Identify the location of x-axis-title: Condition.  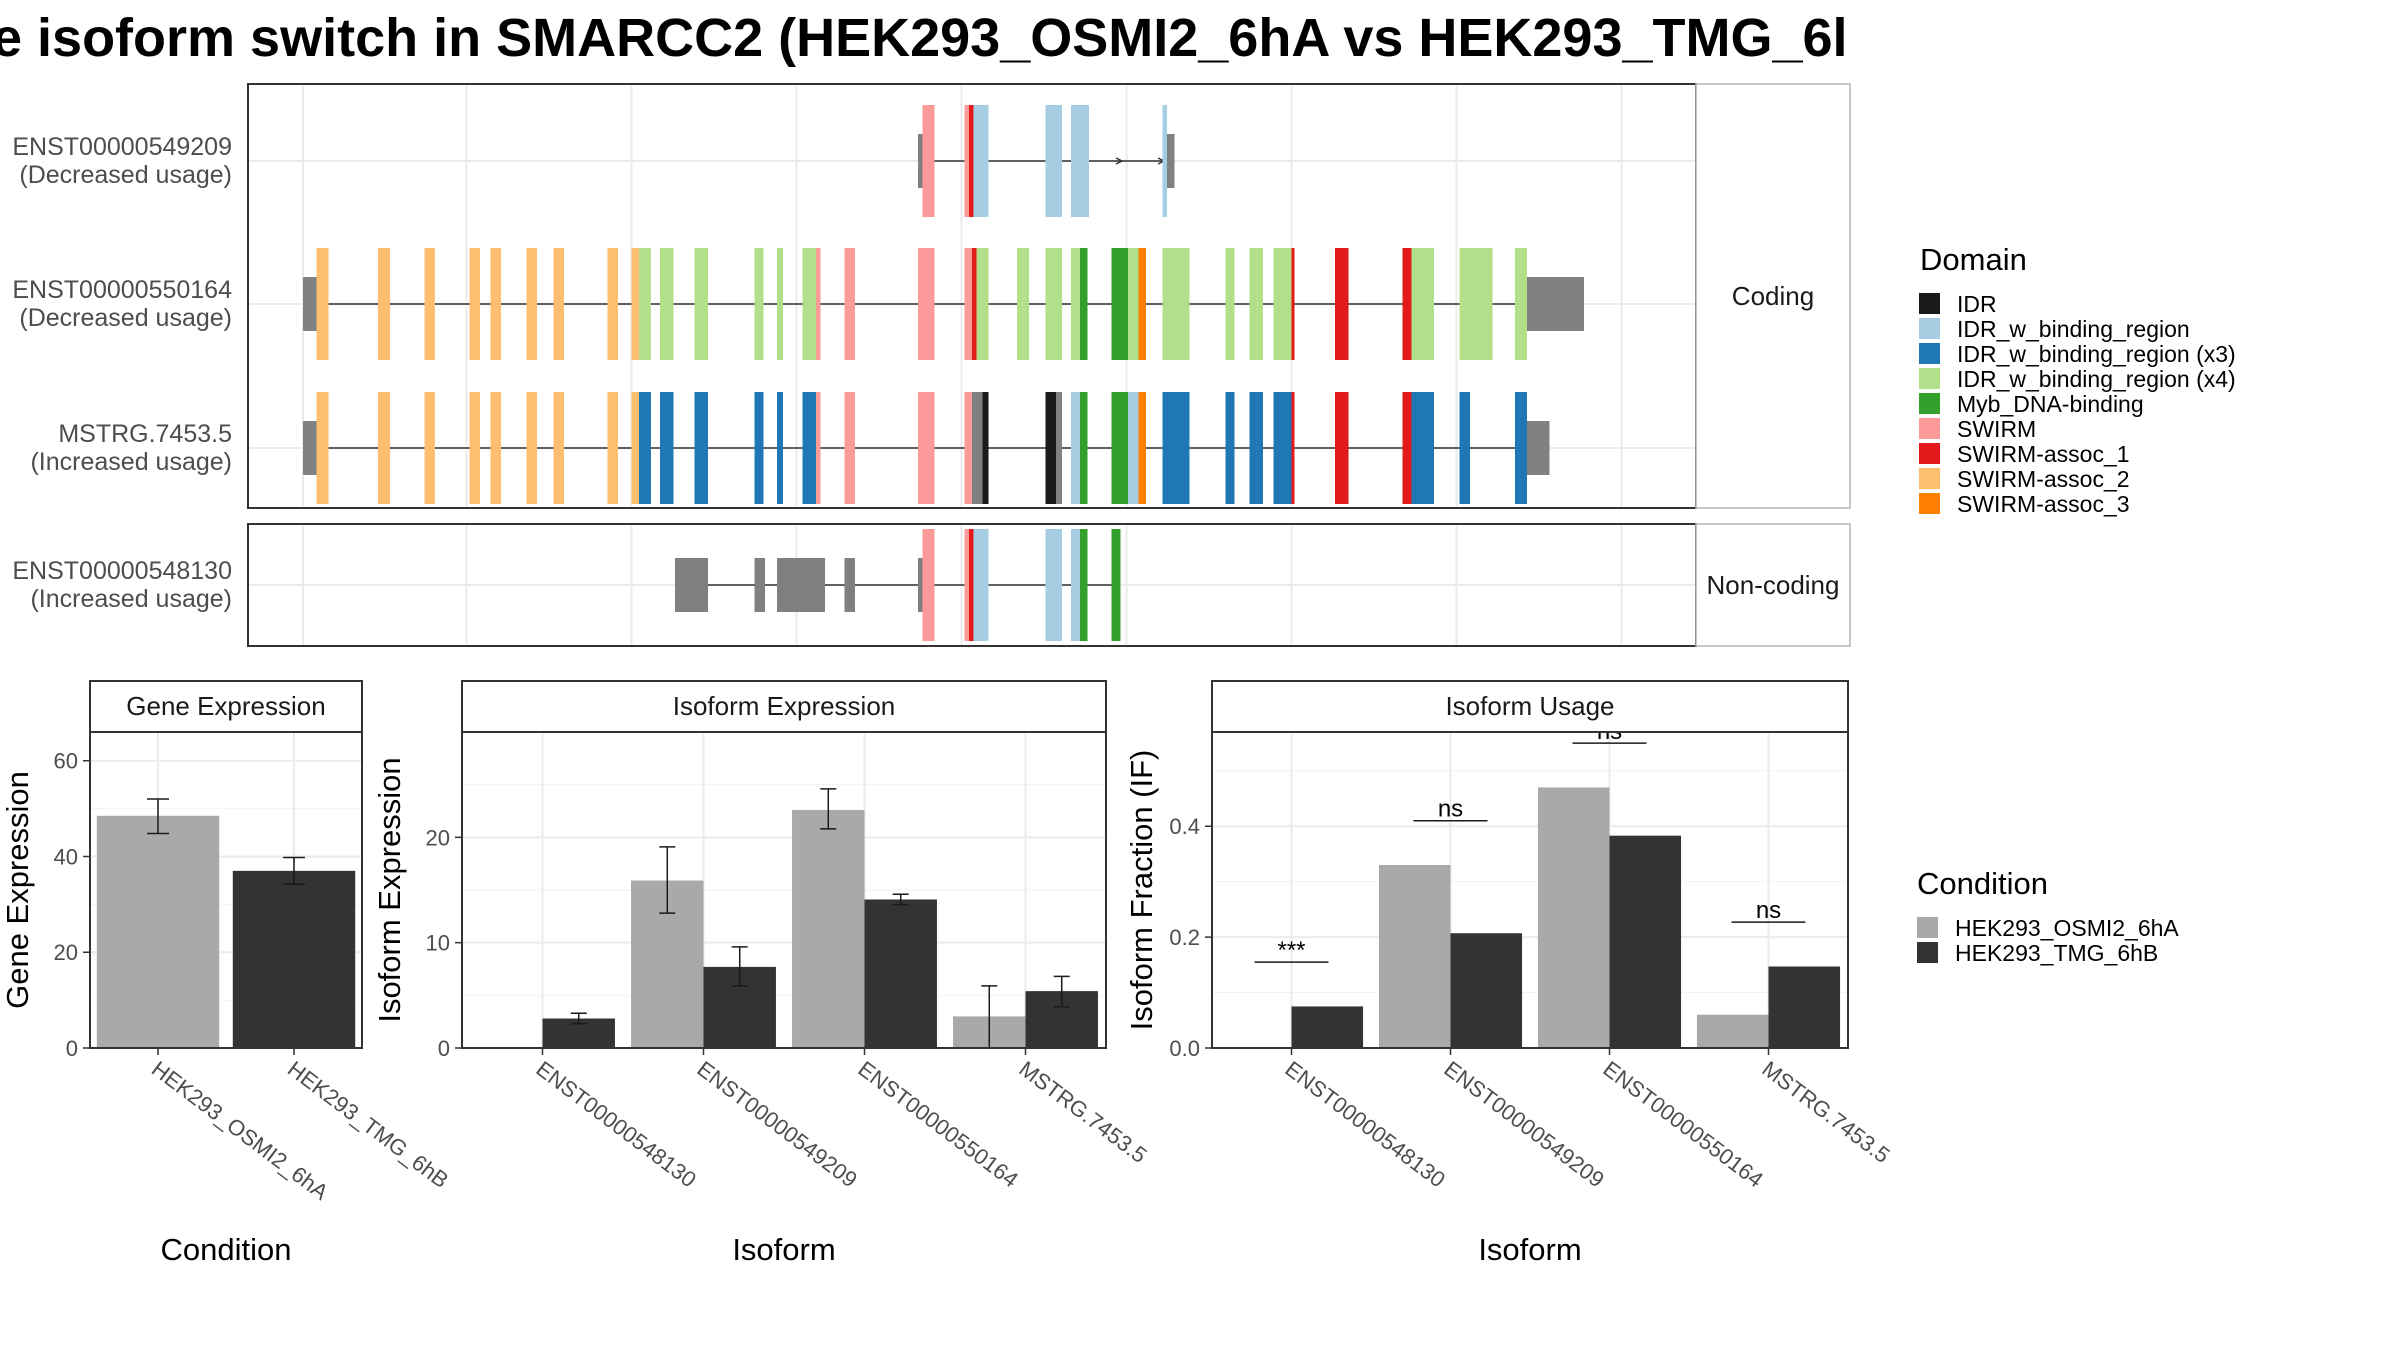
(226, 1249).